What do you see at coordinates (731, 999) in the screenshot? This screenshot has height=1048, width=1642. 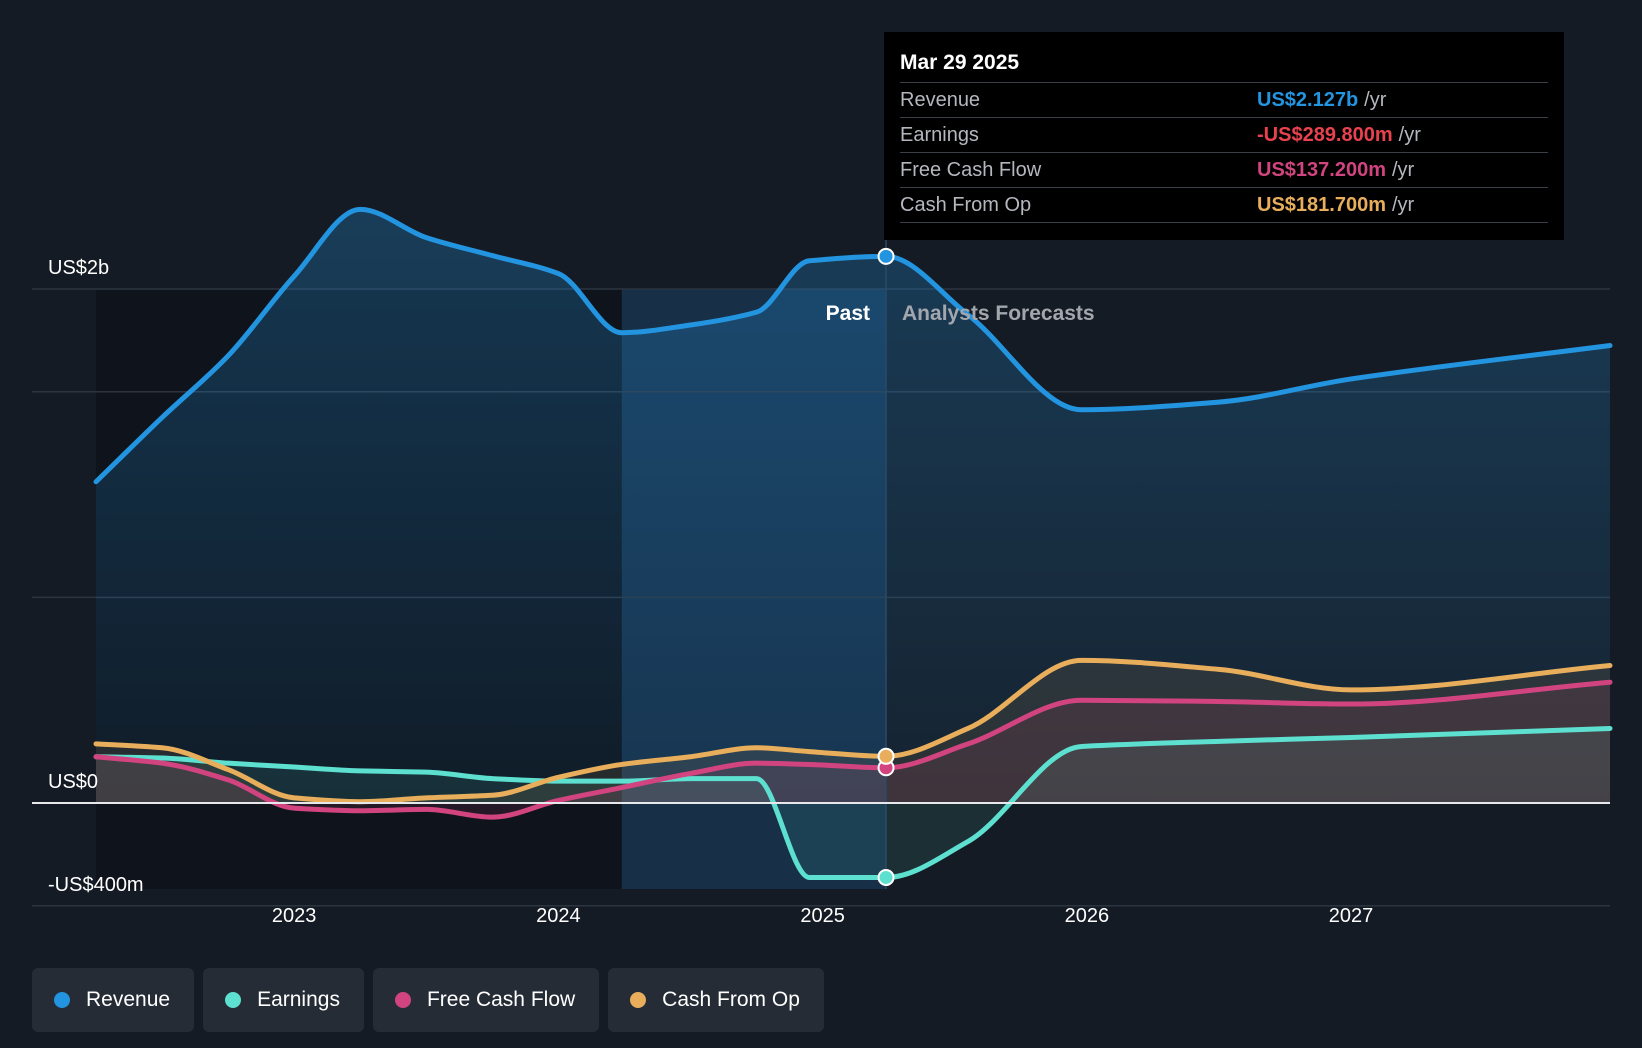 I see `legend-label: Cash From Op` at bounding box center [731, 999].